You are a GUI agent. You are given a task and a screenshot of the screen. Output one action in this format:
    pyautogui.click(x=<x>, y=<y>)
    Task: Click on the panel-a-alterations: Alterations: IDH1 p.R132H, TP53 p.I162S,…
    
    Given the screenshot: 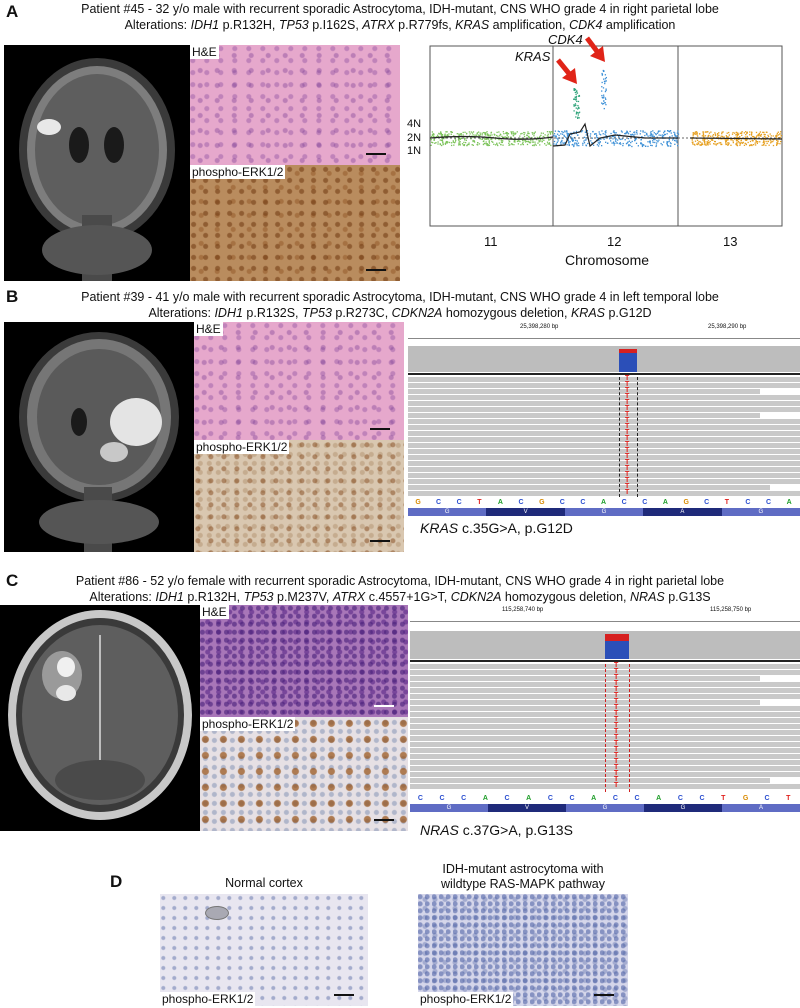 What is the action you would take?
    pyautogui.click(x=400, y=25)
    